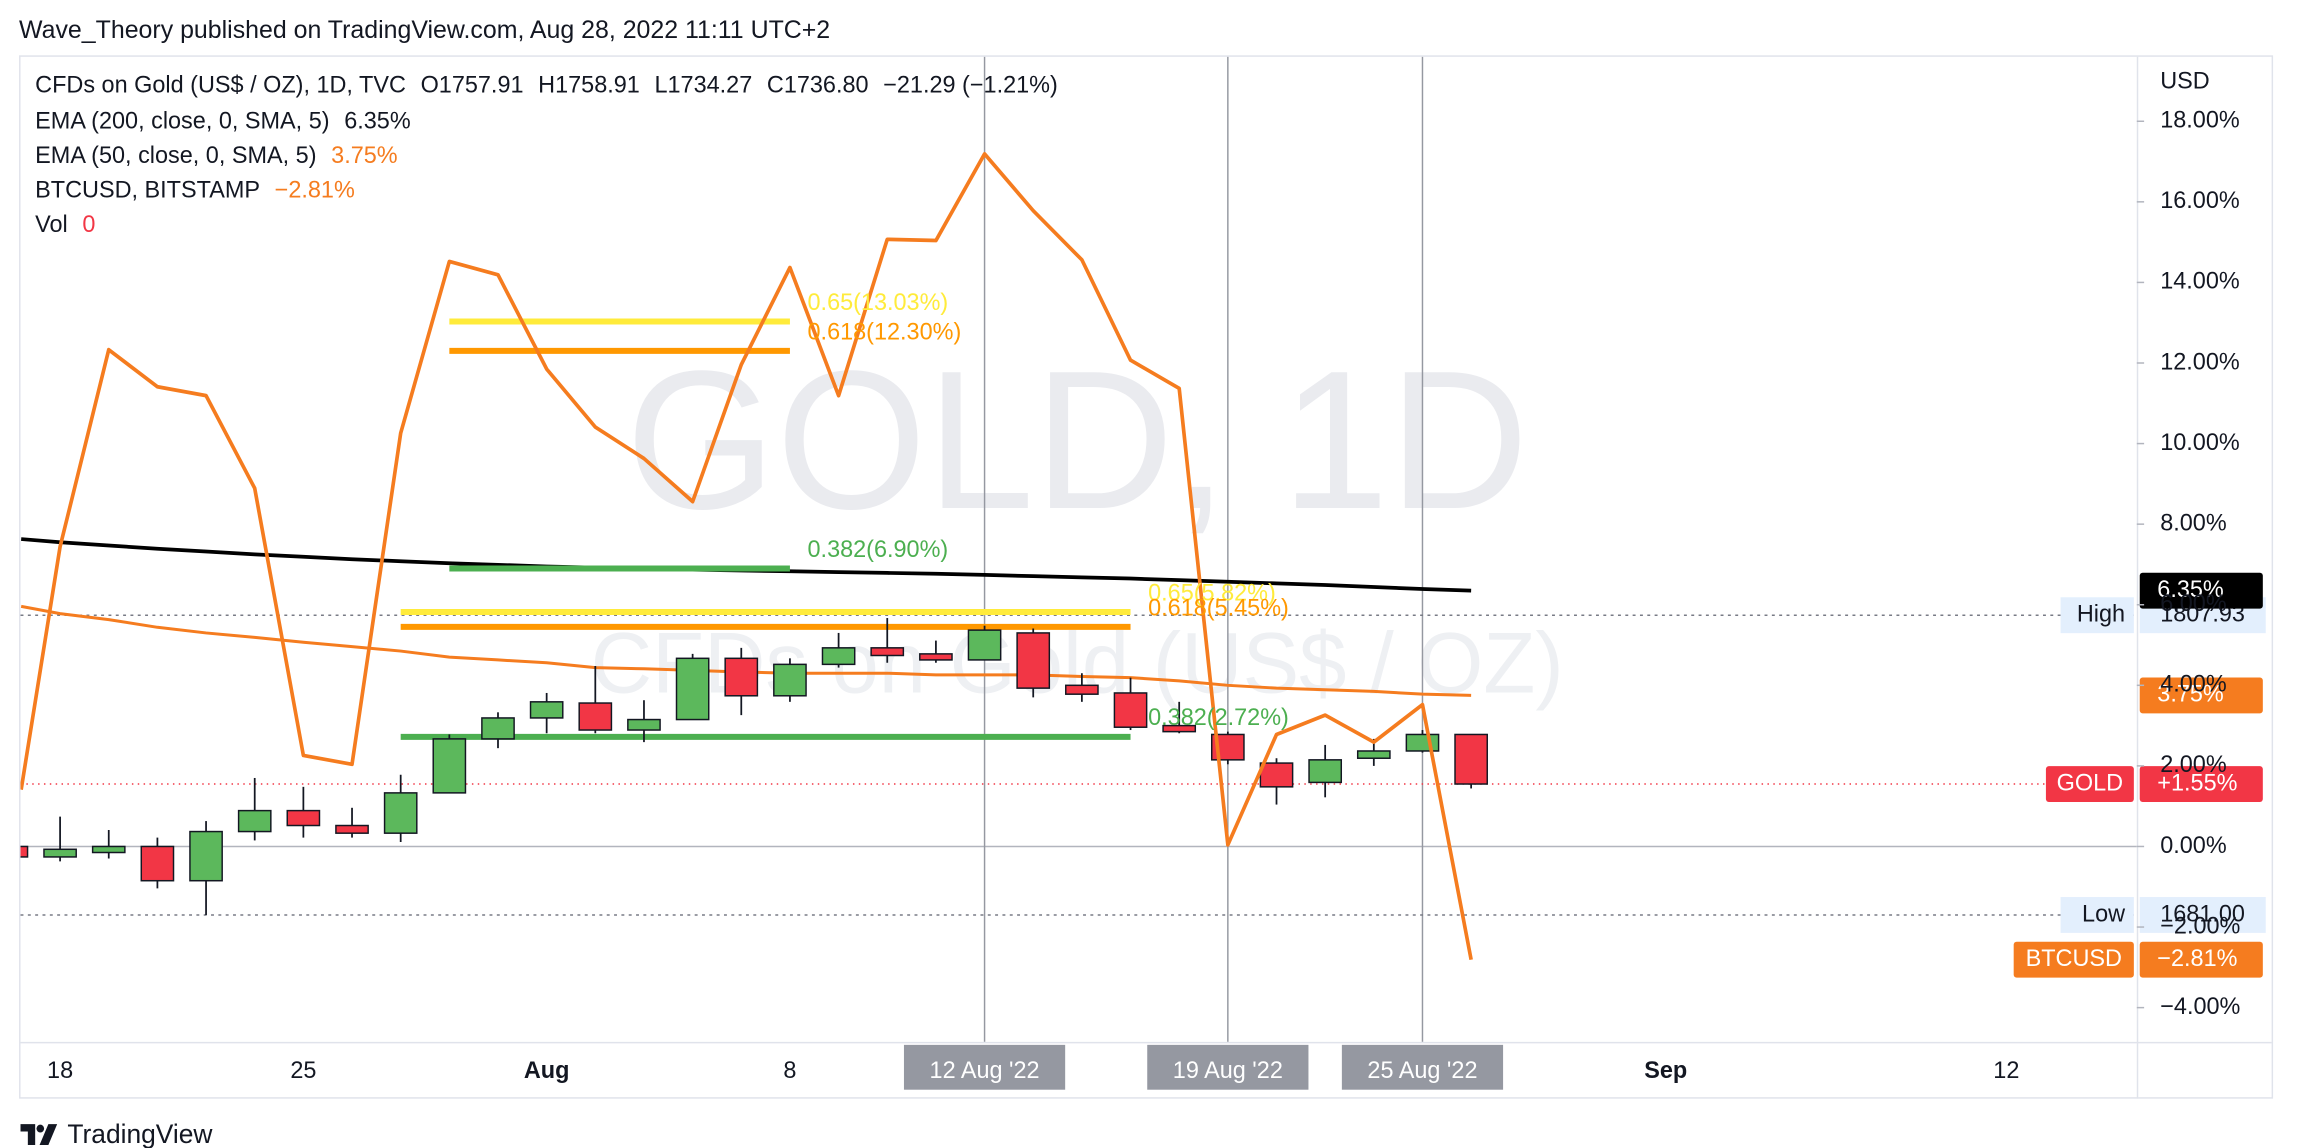 This screenshot has height=1148, width=2298. I want to click on y-tick-label: −4.00%, so click(2200, 1007).